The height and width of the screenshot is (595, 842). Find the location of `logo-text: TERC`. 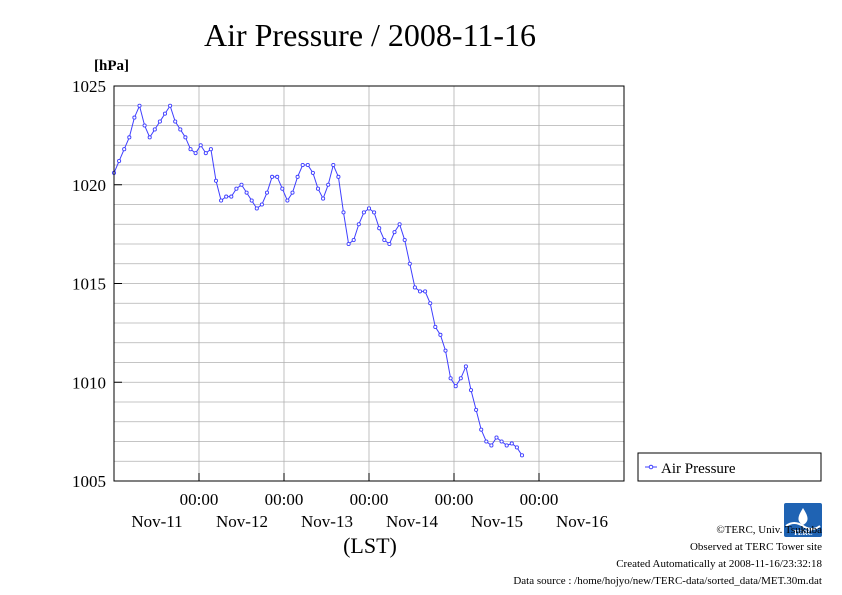

logo-text: TERC is located at coordinates (802, 533).